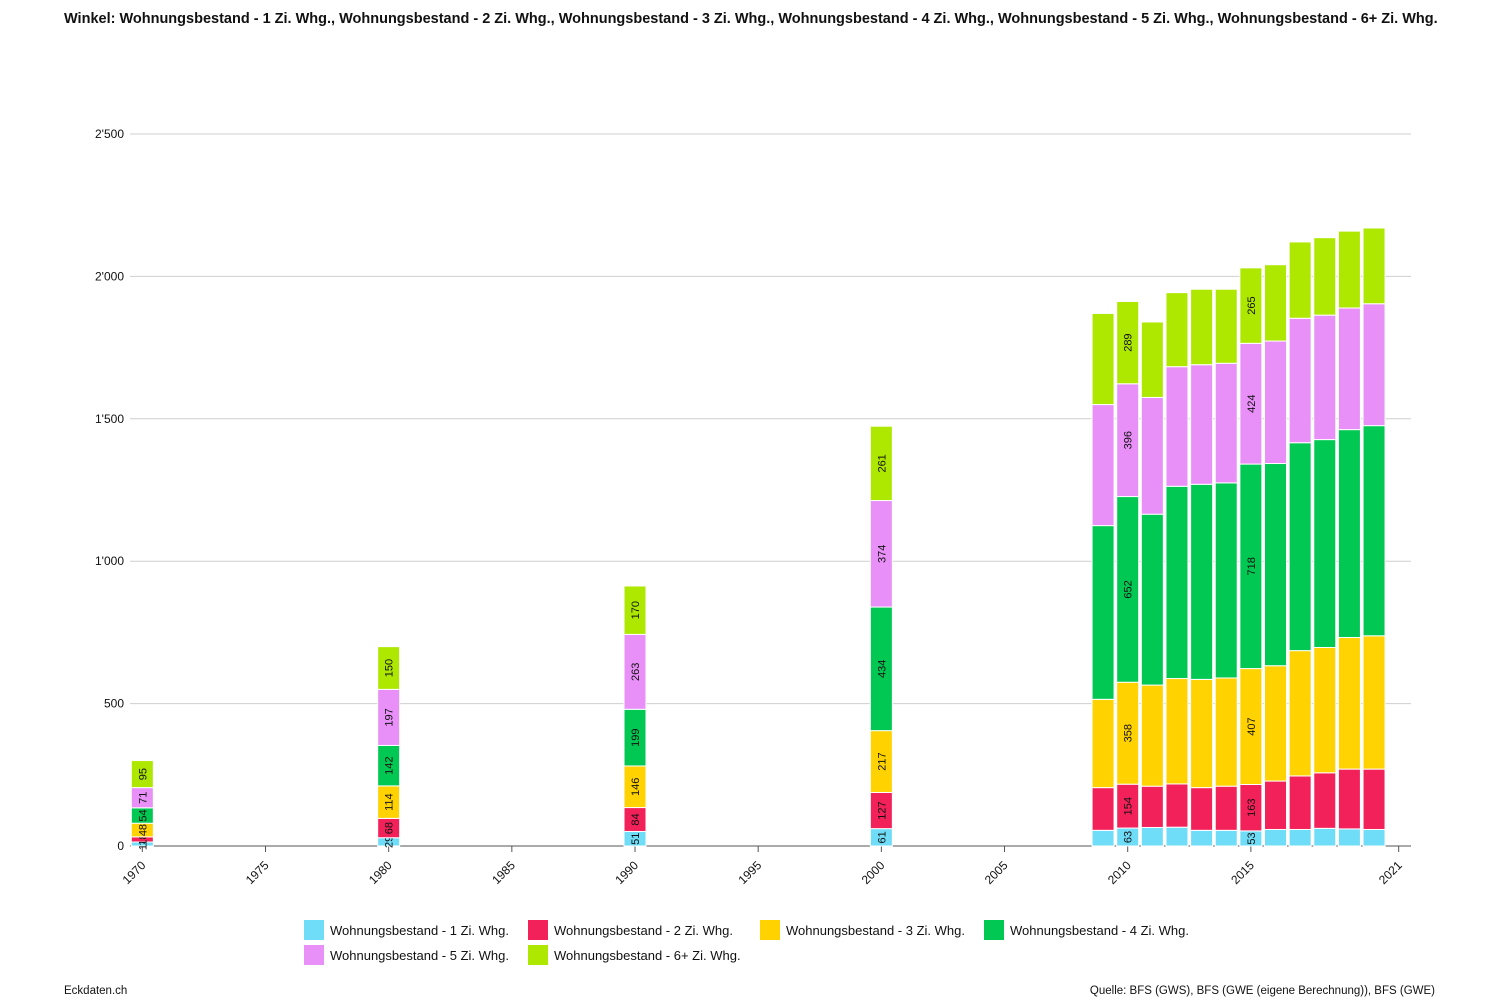 This screenshot has width=1500, height=1000. Describe the element at coordinates (503, 872) in the screenshot. I see `x-tick-label: 1985` at that location.